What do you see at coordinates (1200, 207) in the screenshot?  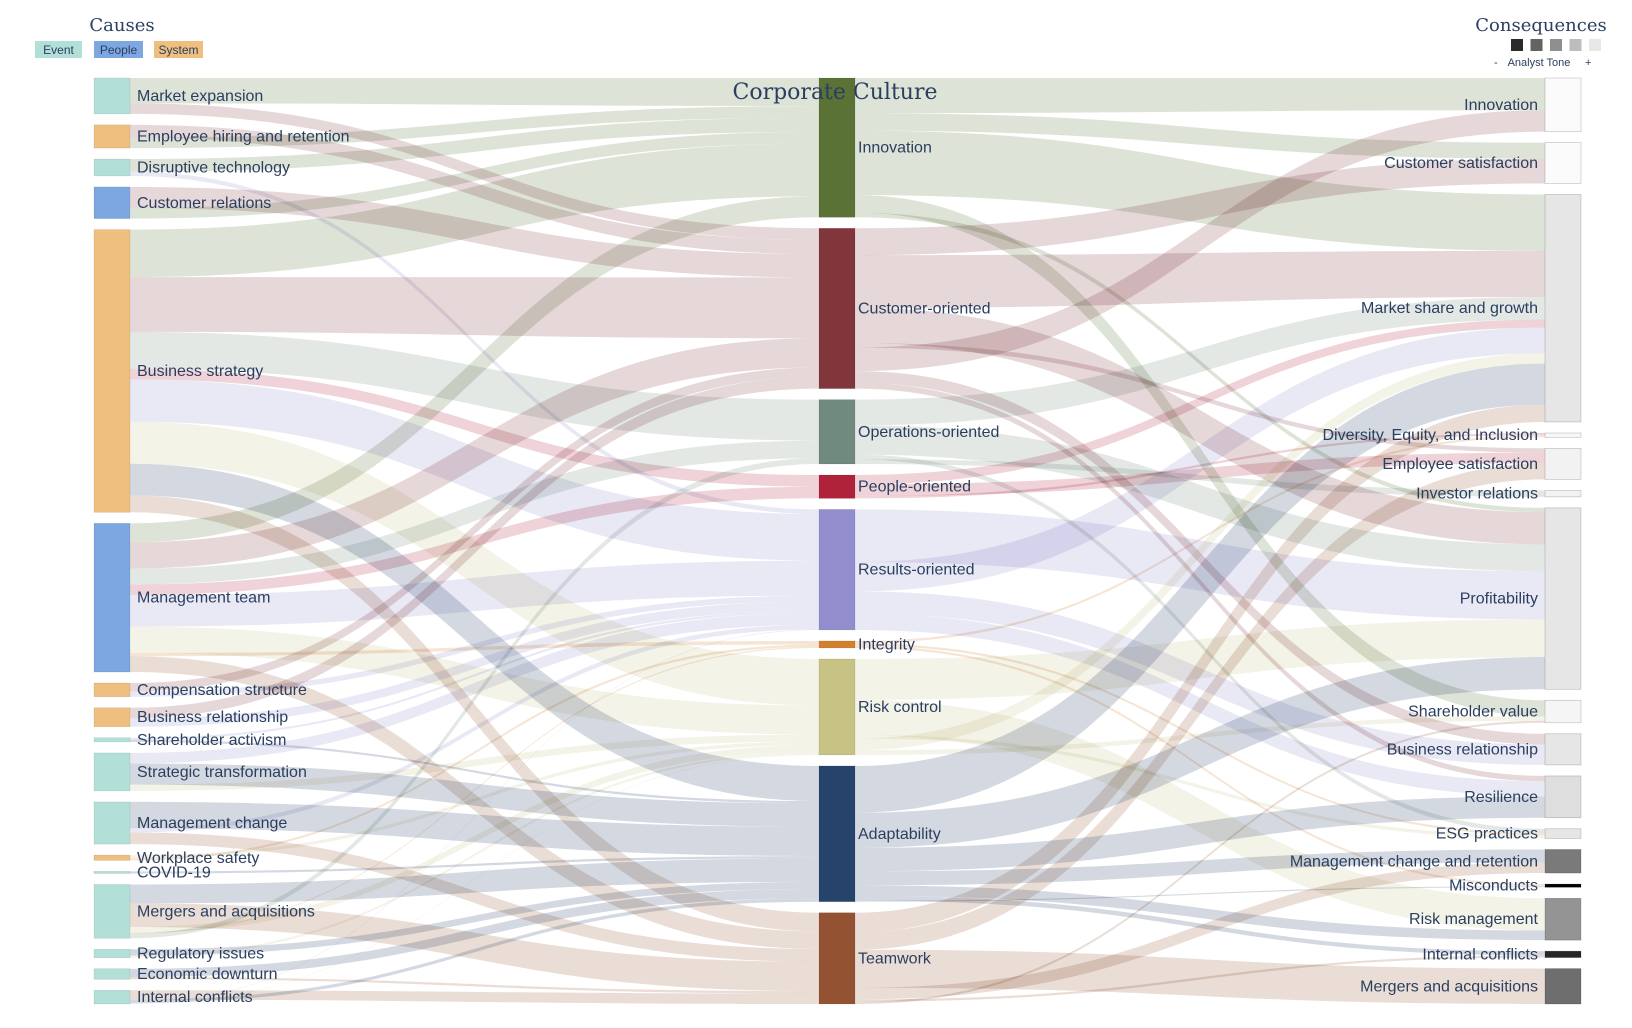 I see `link-customer-oriented-to-customer-satisfaction` at bounding box center [1200, 207].